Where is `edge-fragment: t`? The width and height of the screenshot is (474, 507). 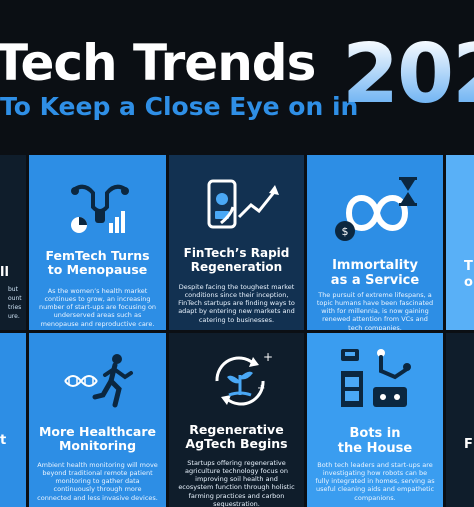
edge-fragment: t is located at coordinates (3, 440).